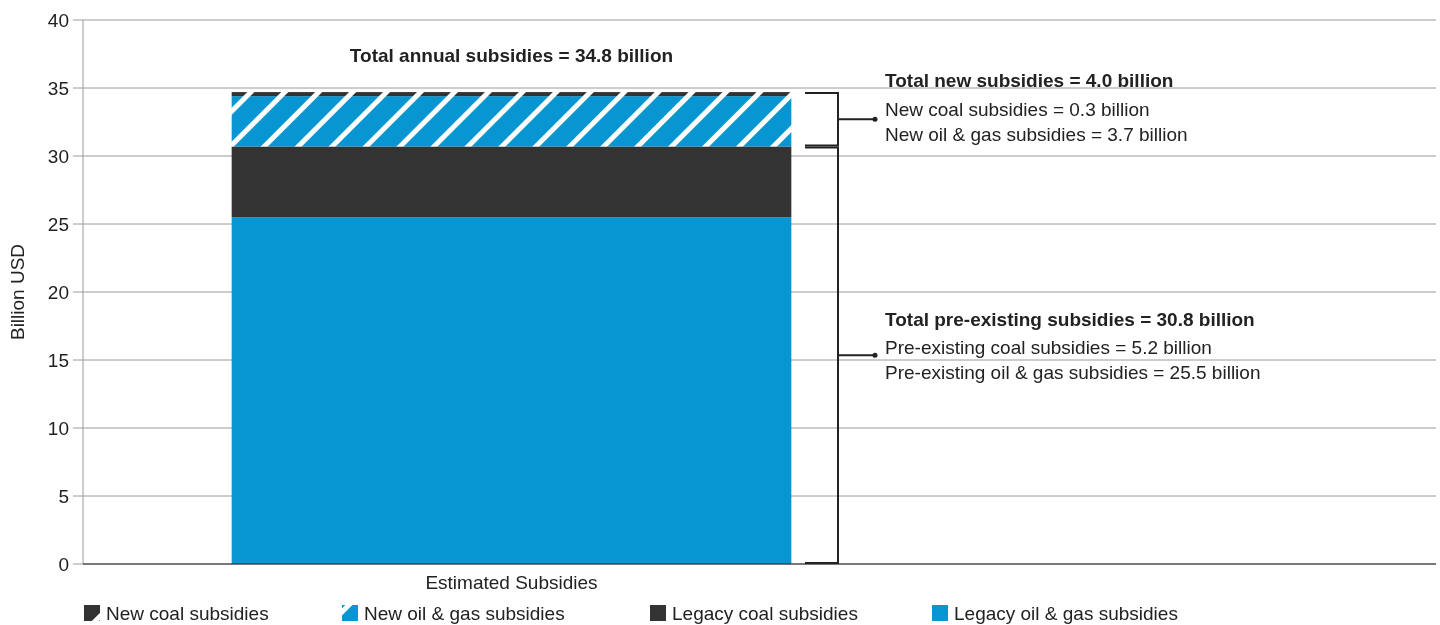 This screenshot has height=625, width=1440. Describe the element at coordinates (58, 360) in the screenshot. I see `y-tick-label: 15` at that location.